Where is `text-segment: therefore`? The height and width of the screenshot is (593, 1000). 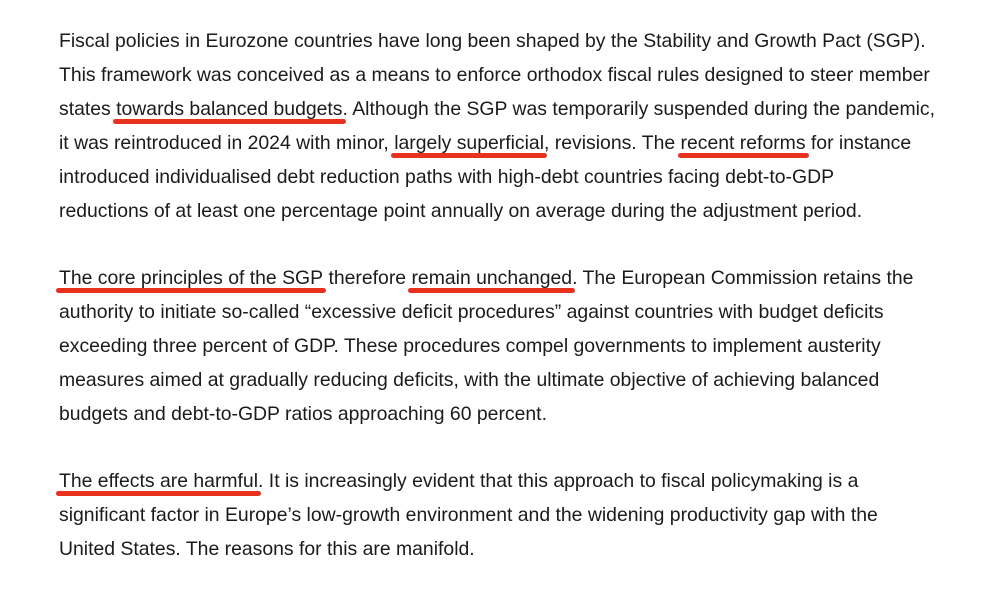
text-segment: therefore is located at coordinates (367, 278).